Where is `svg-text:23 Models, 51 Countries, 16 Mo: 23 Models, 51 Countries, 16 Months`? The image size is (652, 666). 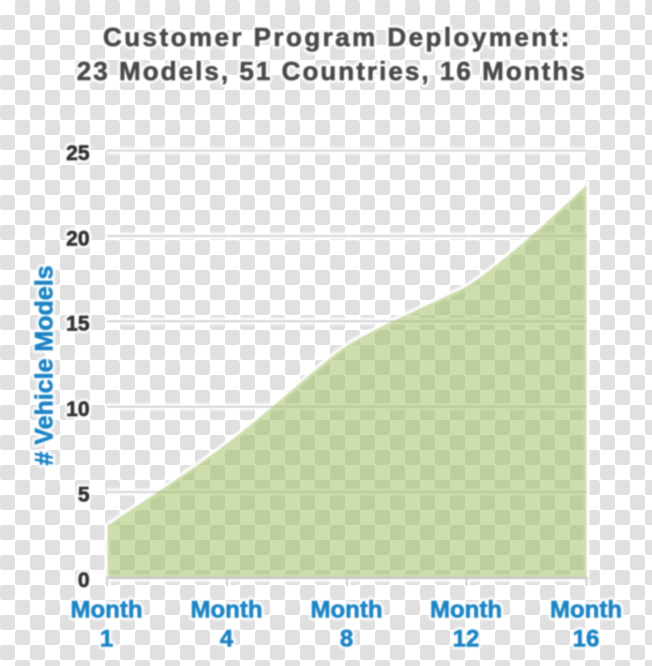 svg-text:23 Models, 51 Countries, 16 Mo: 23 Models, 51 Countries, 16 Months is located at coordinates (332, 71).